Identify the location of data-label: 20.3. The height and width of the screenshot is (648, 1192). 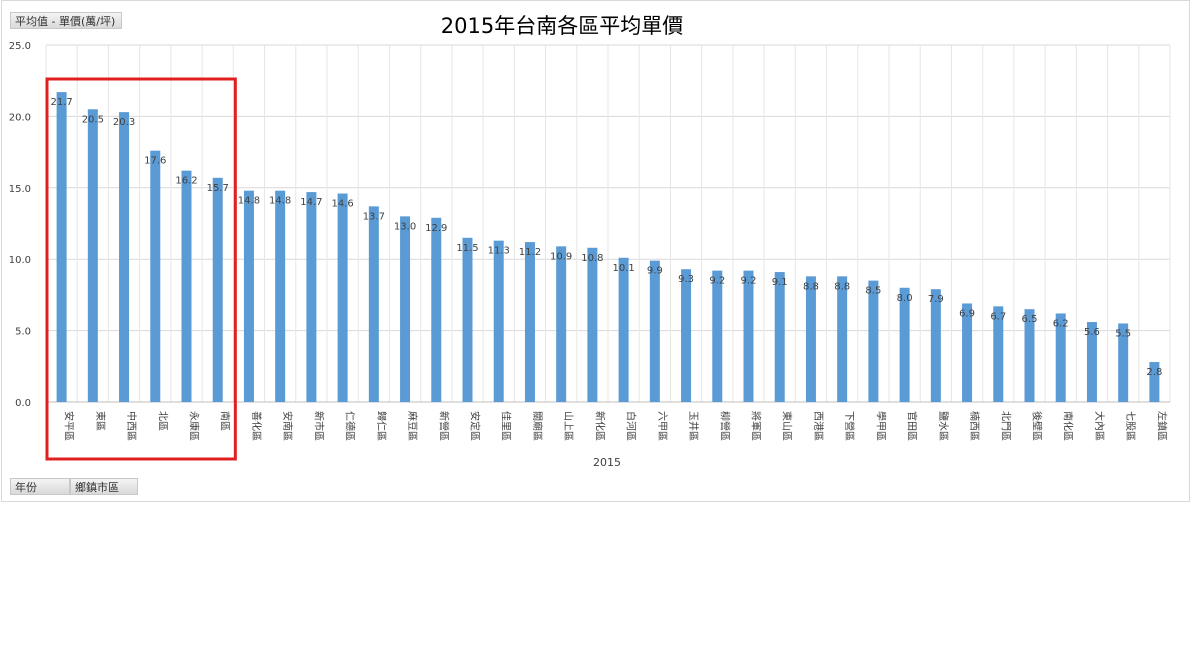
(124, 122).